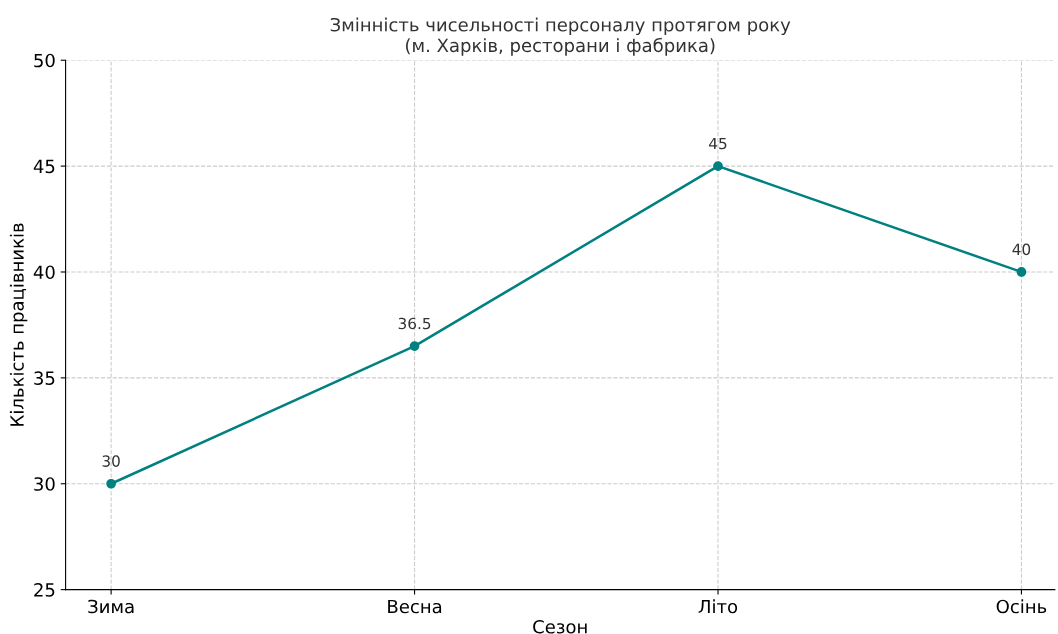  I want to click on x-axis-title: Сезон, so click(560, 626).